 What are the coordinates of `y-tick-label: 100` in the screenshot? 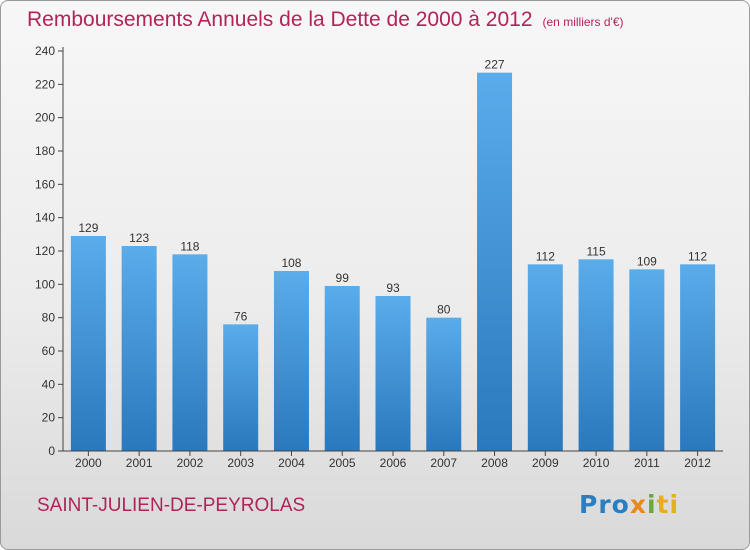 It's located at (45, 284).